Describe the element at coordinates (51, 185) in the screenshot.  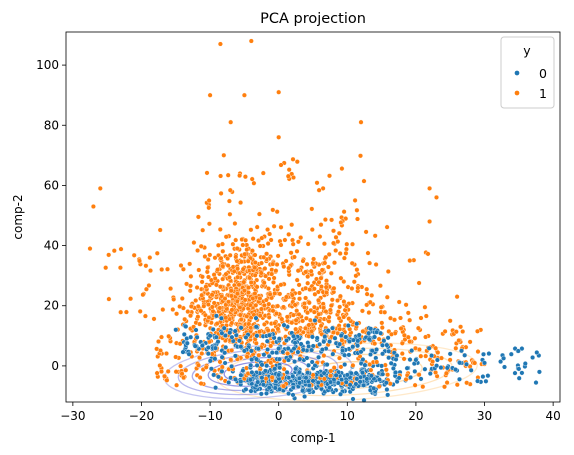
I see `y-tick-label: 60` at that location.